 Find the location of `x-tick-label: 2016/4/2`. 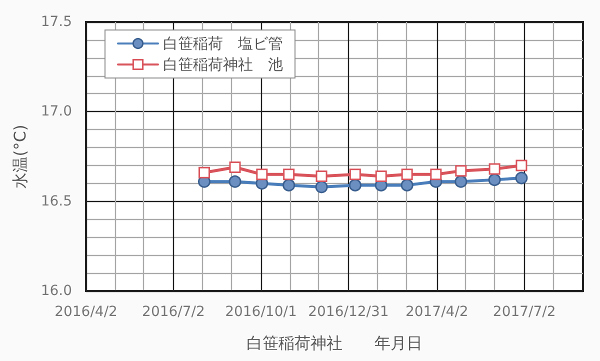

x-tick-label: 2016/4/2 is located at coordinates (86, 312).